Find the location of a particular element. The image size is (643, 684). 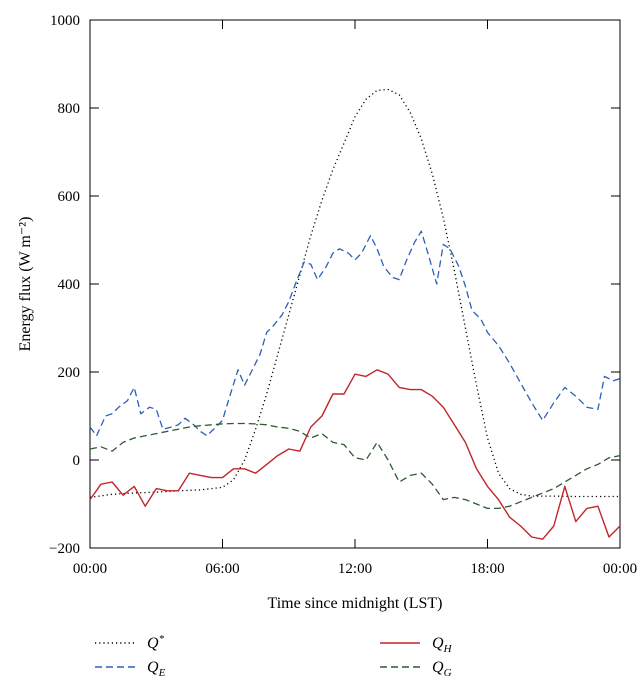

legend: Q* QH QE QG is located at coordinates (274, 656).